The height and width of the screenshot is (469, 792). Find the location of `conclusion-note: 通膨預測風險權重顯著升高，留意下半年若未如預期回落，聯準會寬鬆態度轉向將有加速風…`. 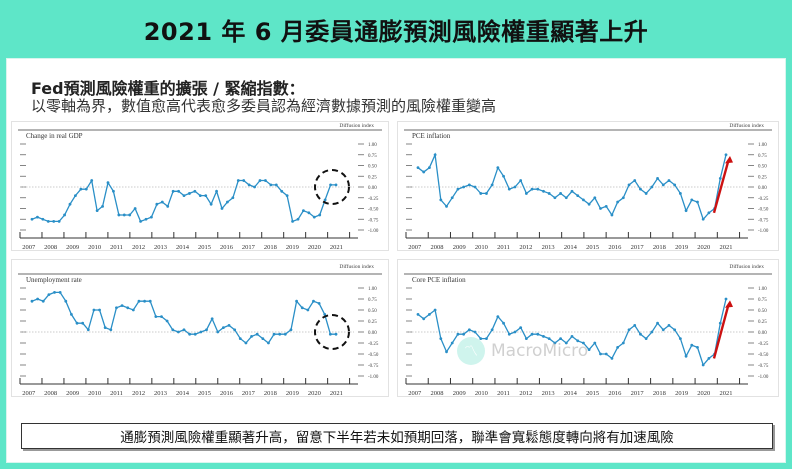

conclusion-note: 通膨預測風險權重顯著升高，留意下半年若未如預期回落，聯準會寬鬆態度轉向將有加速風… is located at coordinates (397, 436).